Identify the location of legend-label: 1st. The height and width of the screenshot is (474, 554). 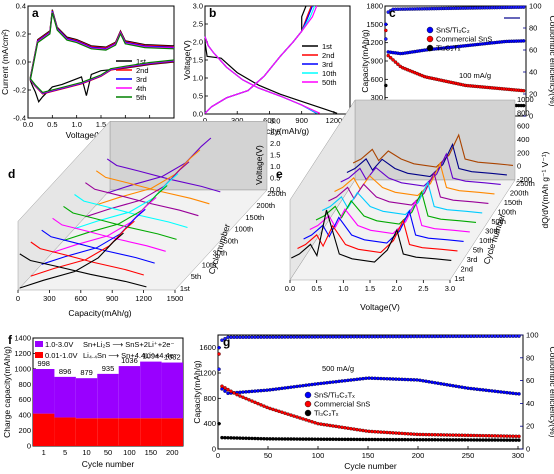
(141, 61).